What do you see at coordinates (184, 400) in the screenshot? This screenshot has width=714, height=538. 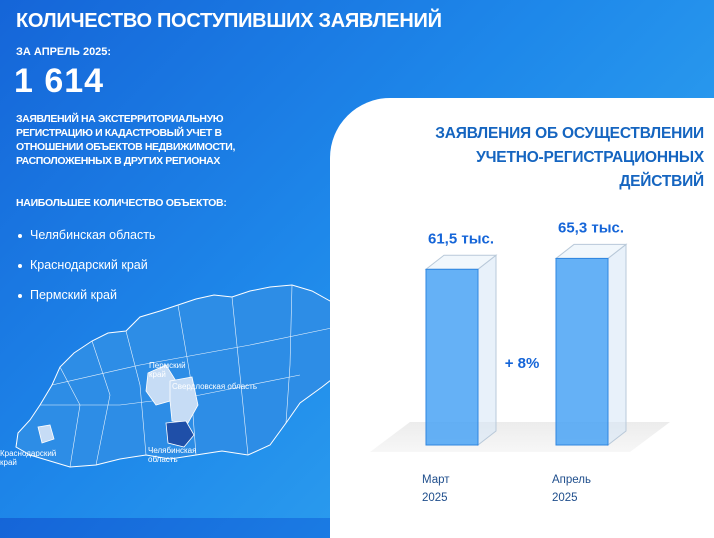 I see `sverdlovsk-region` at bounding box center [184, 400].